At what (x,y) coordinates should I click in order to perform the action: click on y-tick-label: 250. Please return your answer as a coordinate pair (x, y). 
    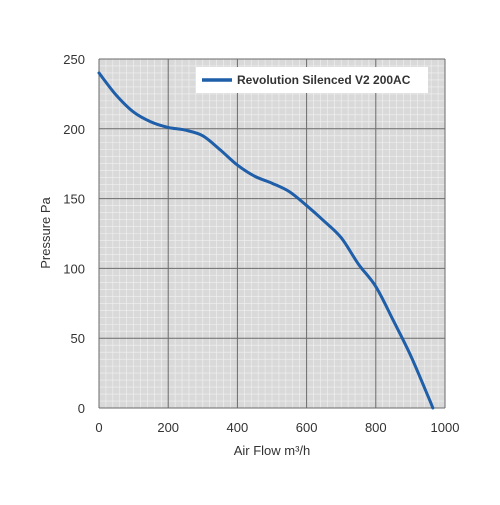
    Looking at the image, I should click on (74, 59).